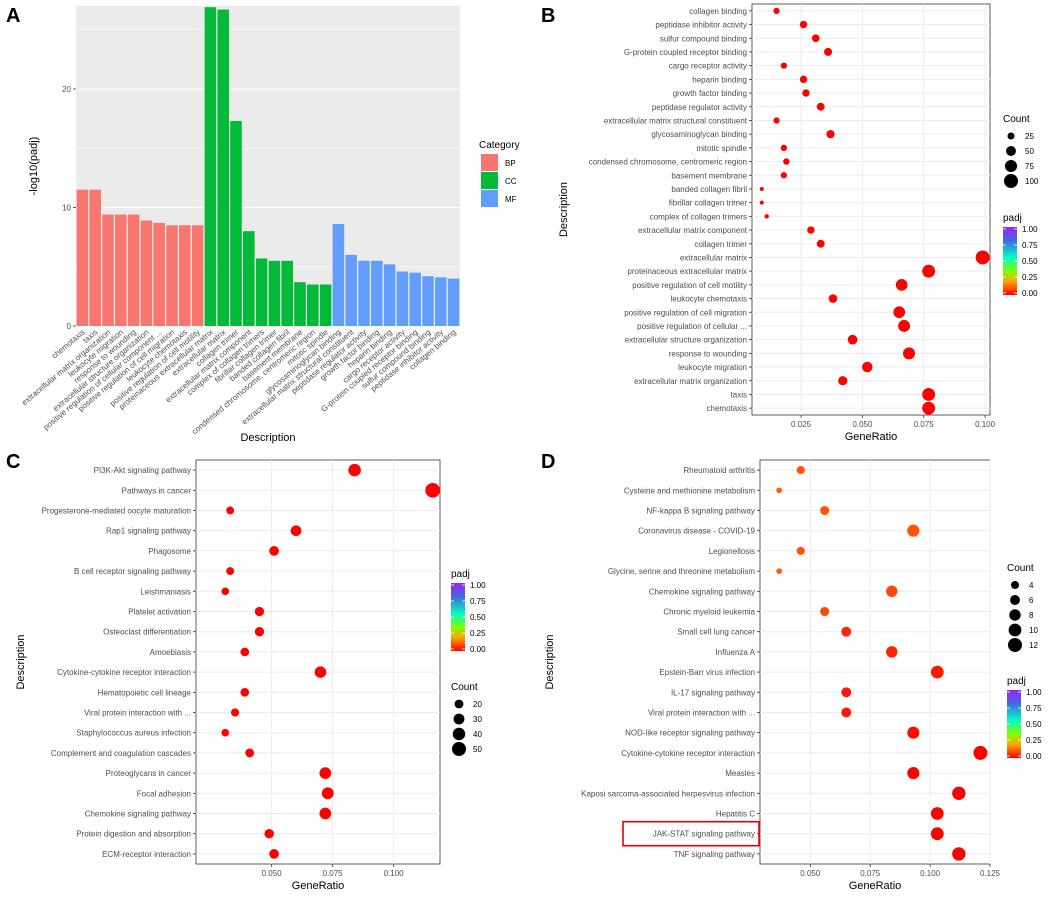  I want to click on panel-b-ylabel-3: G-protein coupled receptor binding, so click(685, 52).